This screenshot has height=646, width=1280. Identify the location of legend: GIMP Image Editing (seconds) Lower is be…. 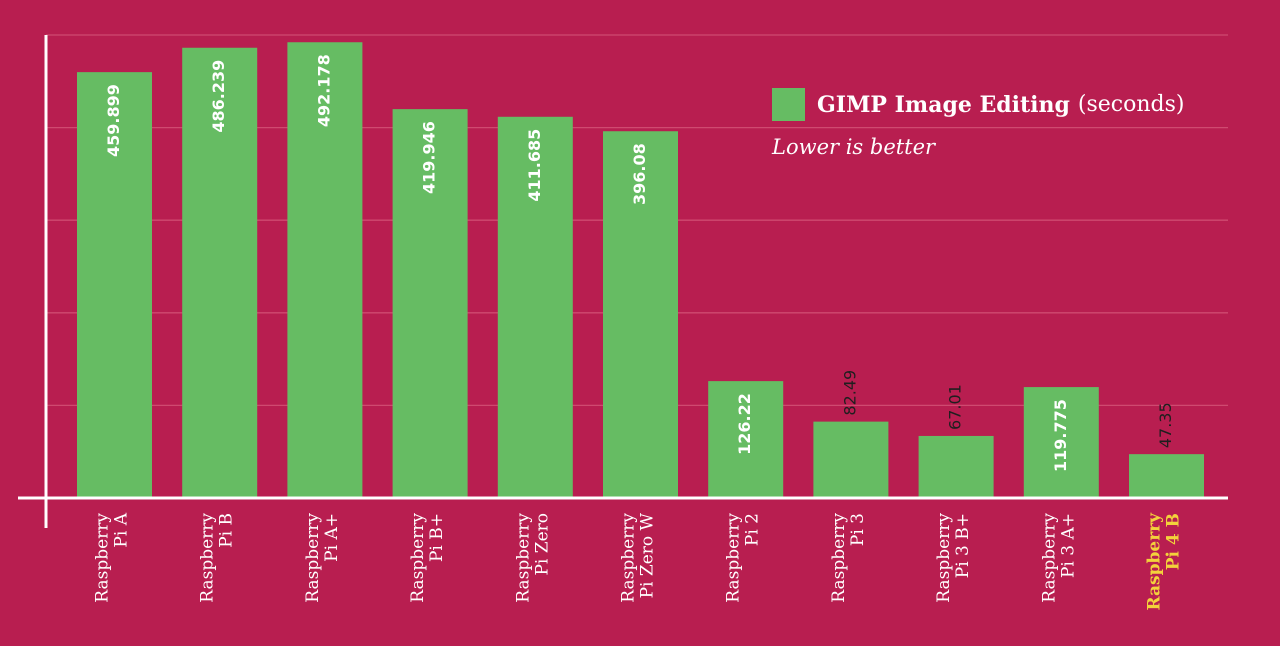
(978, 123).